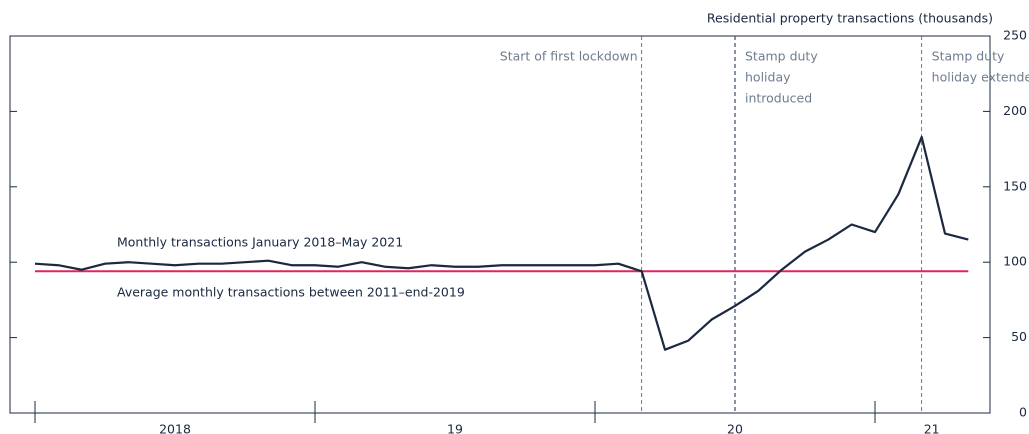 Image resolution: width=1029 pixels, height=434 pixels. I want to click on y-tick-label: 50, so click(1019, 336).